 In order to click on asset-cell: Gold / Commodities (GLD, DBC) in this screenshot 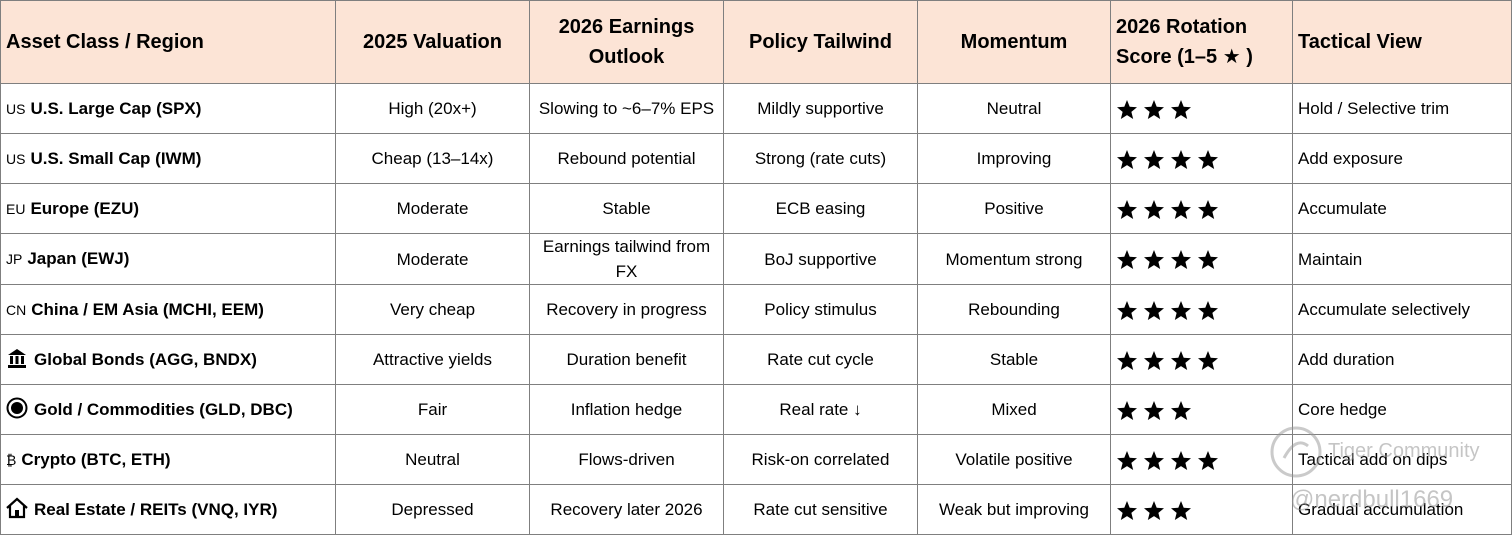, I will do `click(168, 409)`.